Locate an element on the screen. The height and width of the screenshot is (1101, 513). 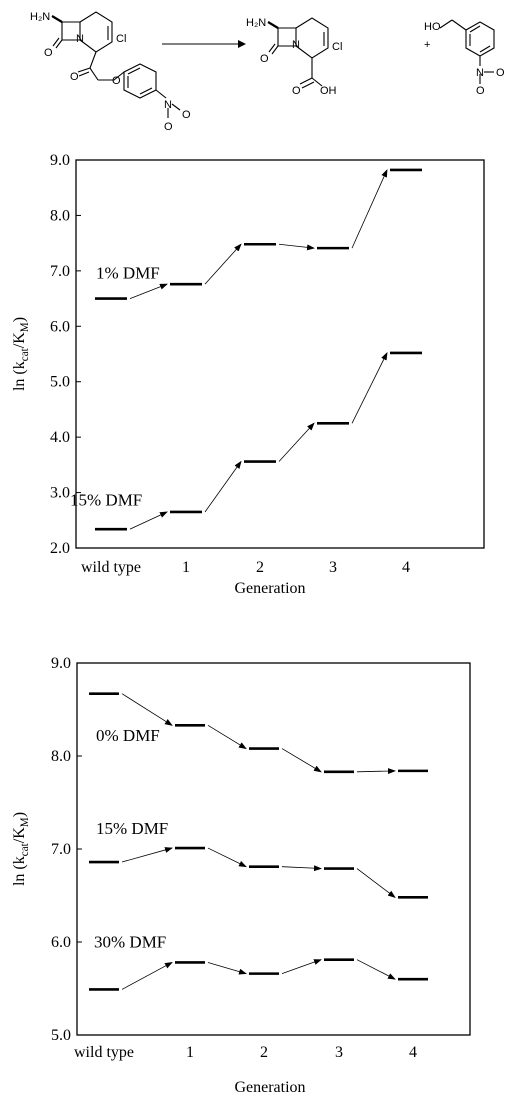
product-chlorine-label: Cl is located at coordinates (337, 47).